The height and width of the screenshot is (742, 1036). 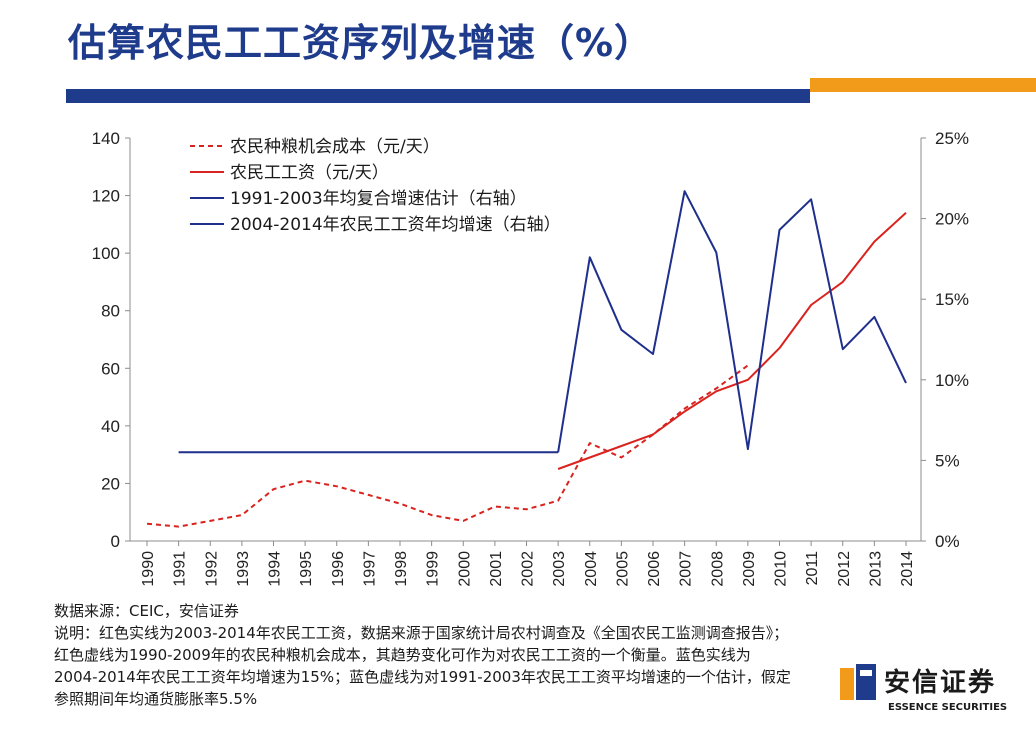 What do you see at coordinates (378, 199) in the screenshot?
I see `legend-label-3: 1991-2003年均复合增速估计（右轴）` at bounding box center [378, 199].